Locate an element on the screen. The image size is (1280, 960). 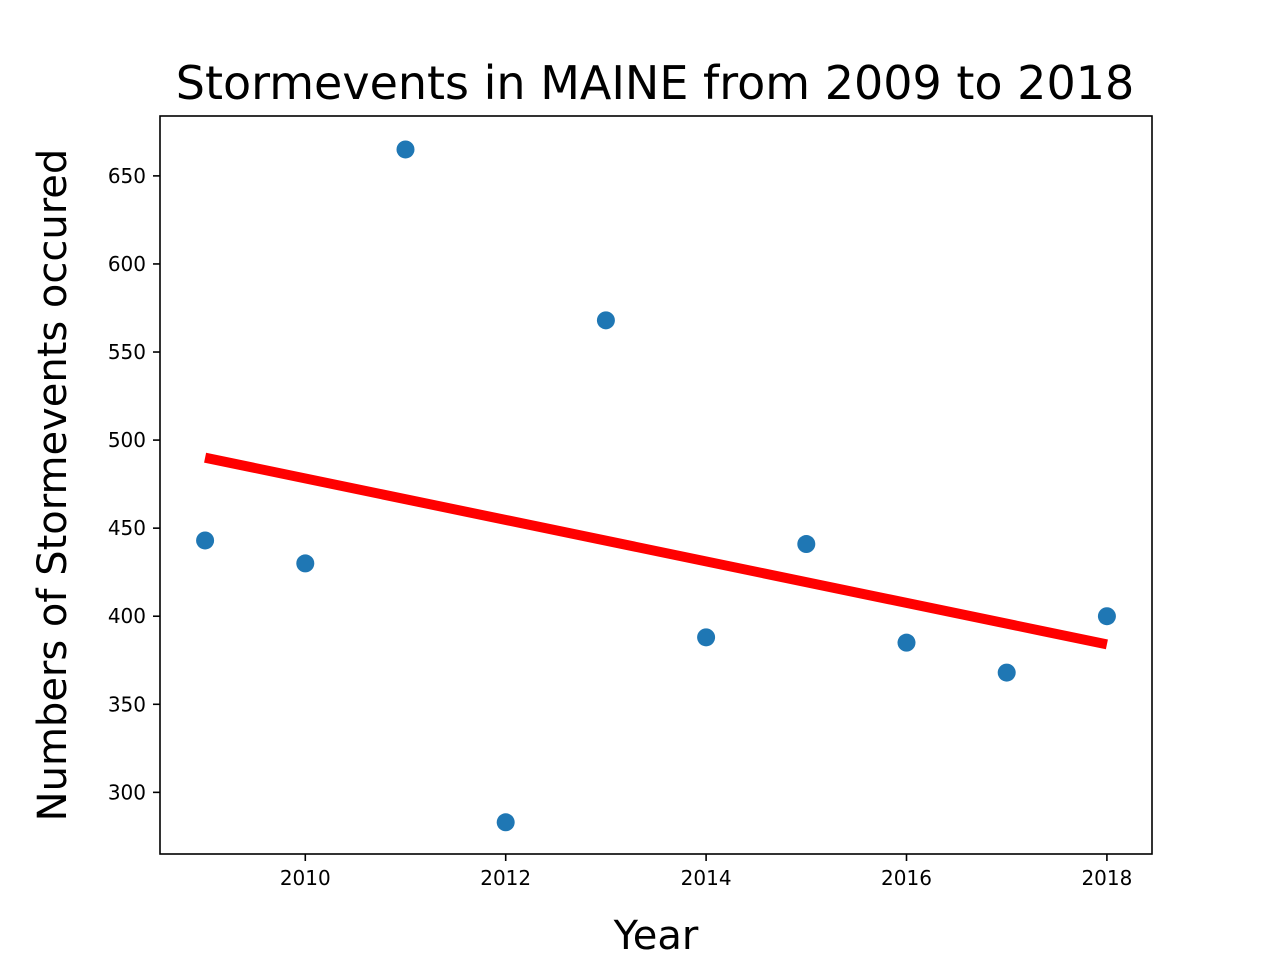
y-axis-label: Numbers of Stormevents occured is located at coordinates (53, 485).